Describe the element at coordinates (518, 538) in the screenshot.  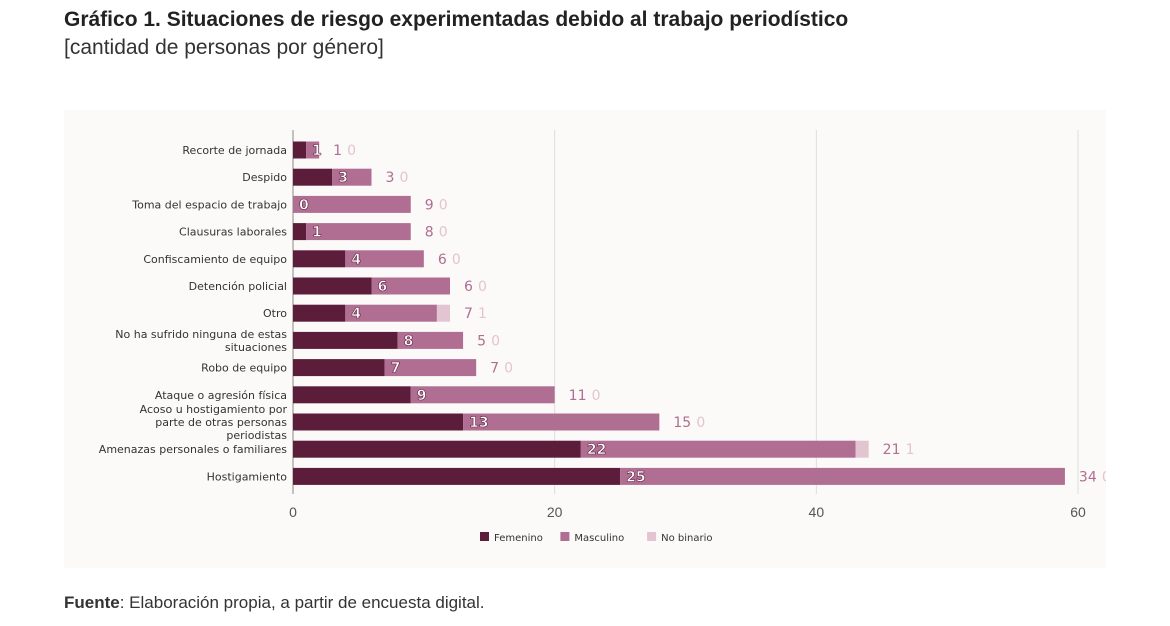
I see `legend-label: Femenino` at that location.